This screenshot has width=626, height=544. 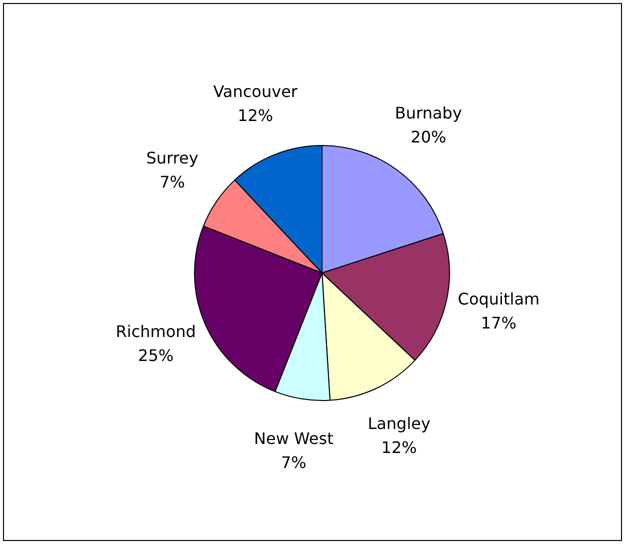 I want to click on data-label: 25%, so click(x=156, y=356).